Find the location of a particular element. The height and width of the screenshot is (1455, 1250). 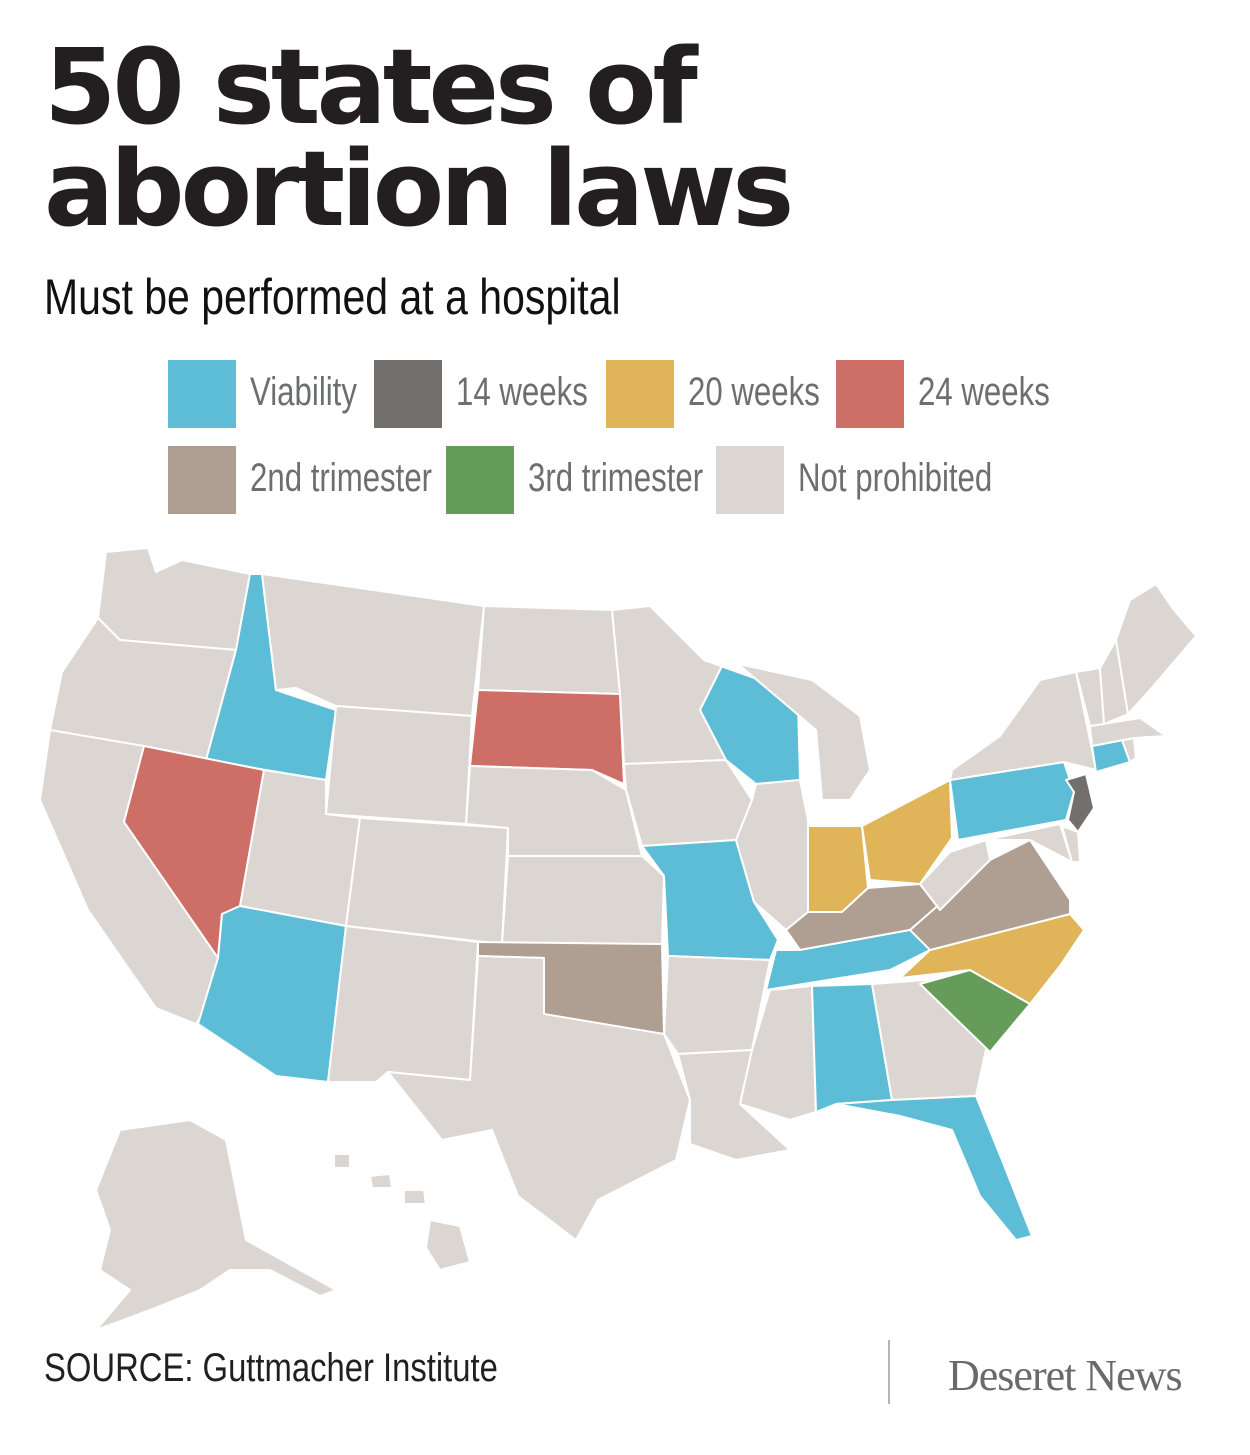

state-washington is located at coordinates (174, 599).